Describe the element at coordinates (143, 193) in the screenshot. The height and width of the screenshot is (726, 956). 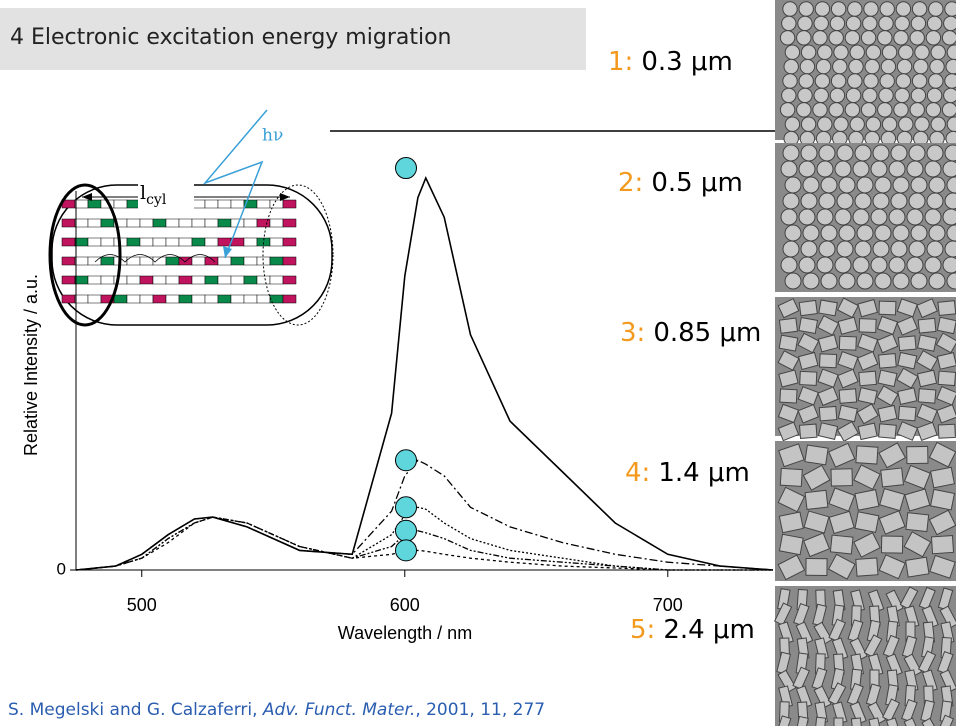
I see `length-symbol: l` at that location.